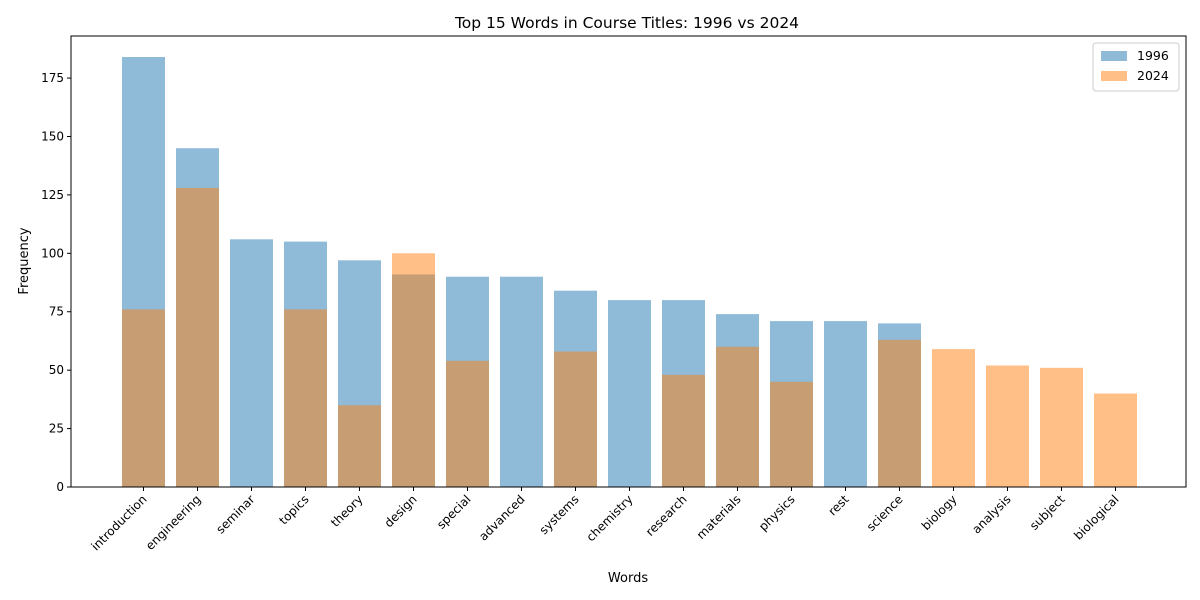  What do you see at coordinates (559, 514) in the screenshot?
I see `x-tick-label-systems: systems` at bounding box center [559, 514].